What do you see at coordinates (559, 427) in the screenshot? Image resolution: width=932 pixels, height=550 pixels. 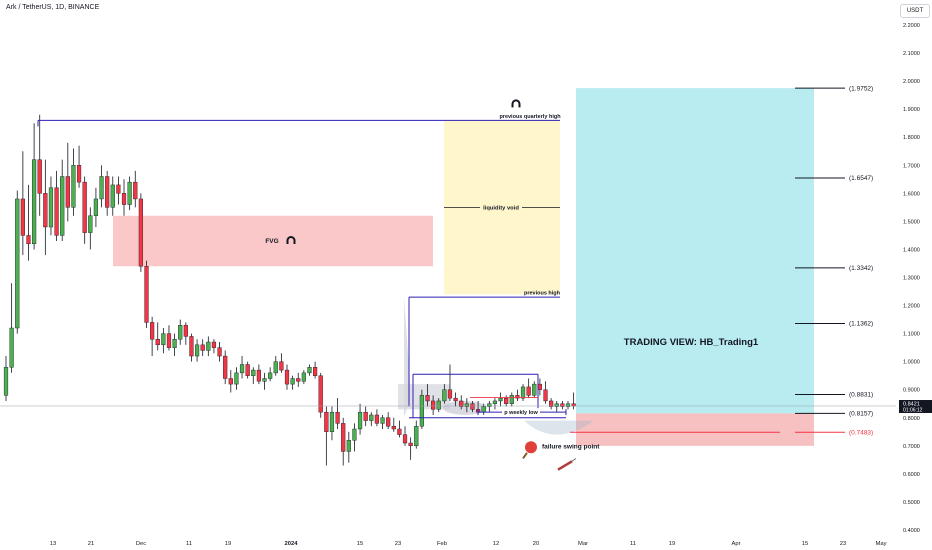 I see `swing-shade` at bounding box center [559, 427].